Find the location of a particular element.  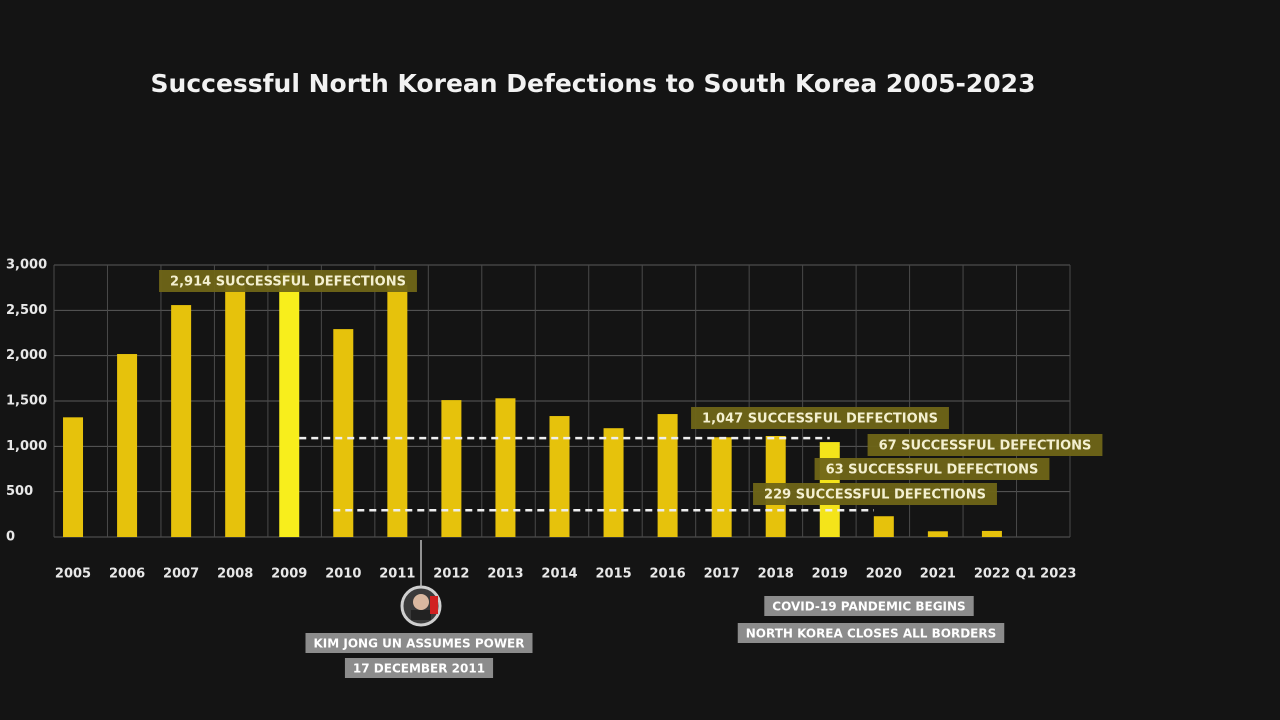

x-tick-label: 2009 is located at coordinates (289, 574).